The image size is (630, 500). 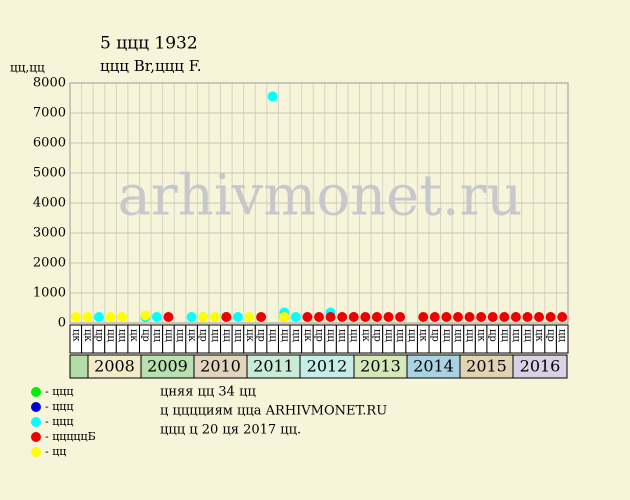 I want to click on y-tick-label: 3000, so click(x=49, y=233).